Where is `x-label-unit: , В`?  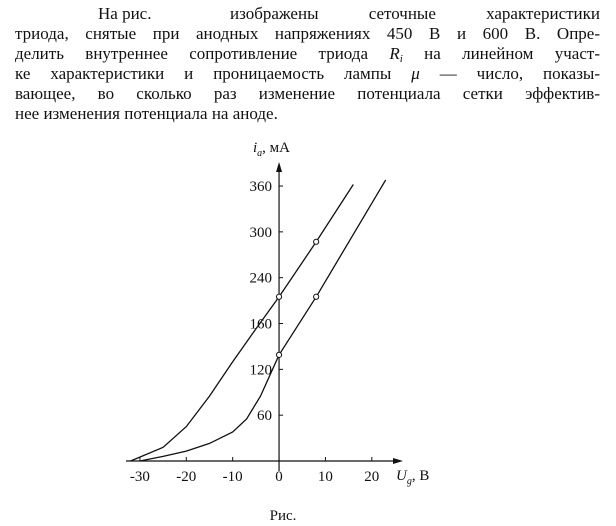 x-label-unit: , В is located at coordinates (421, 476).